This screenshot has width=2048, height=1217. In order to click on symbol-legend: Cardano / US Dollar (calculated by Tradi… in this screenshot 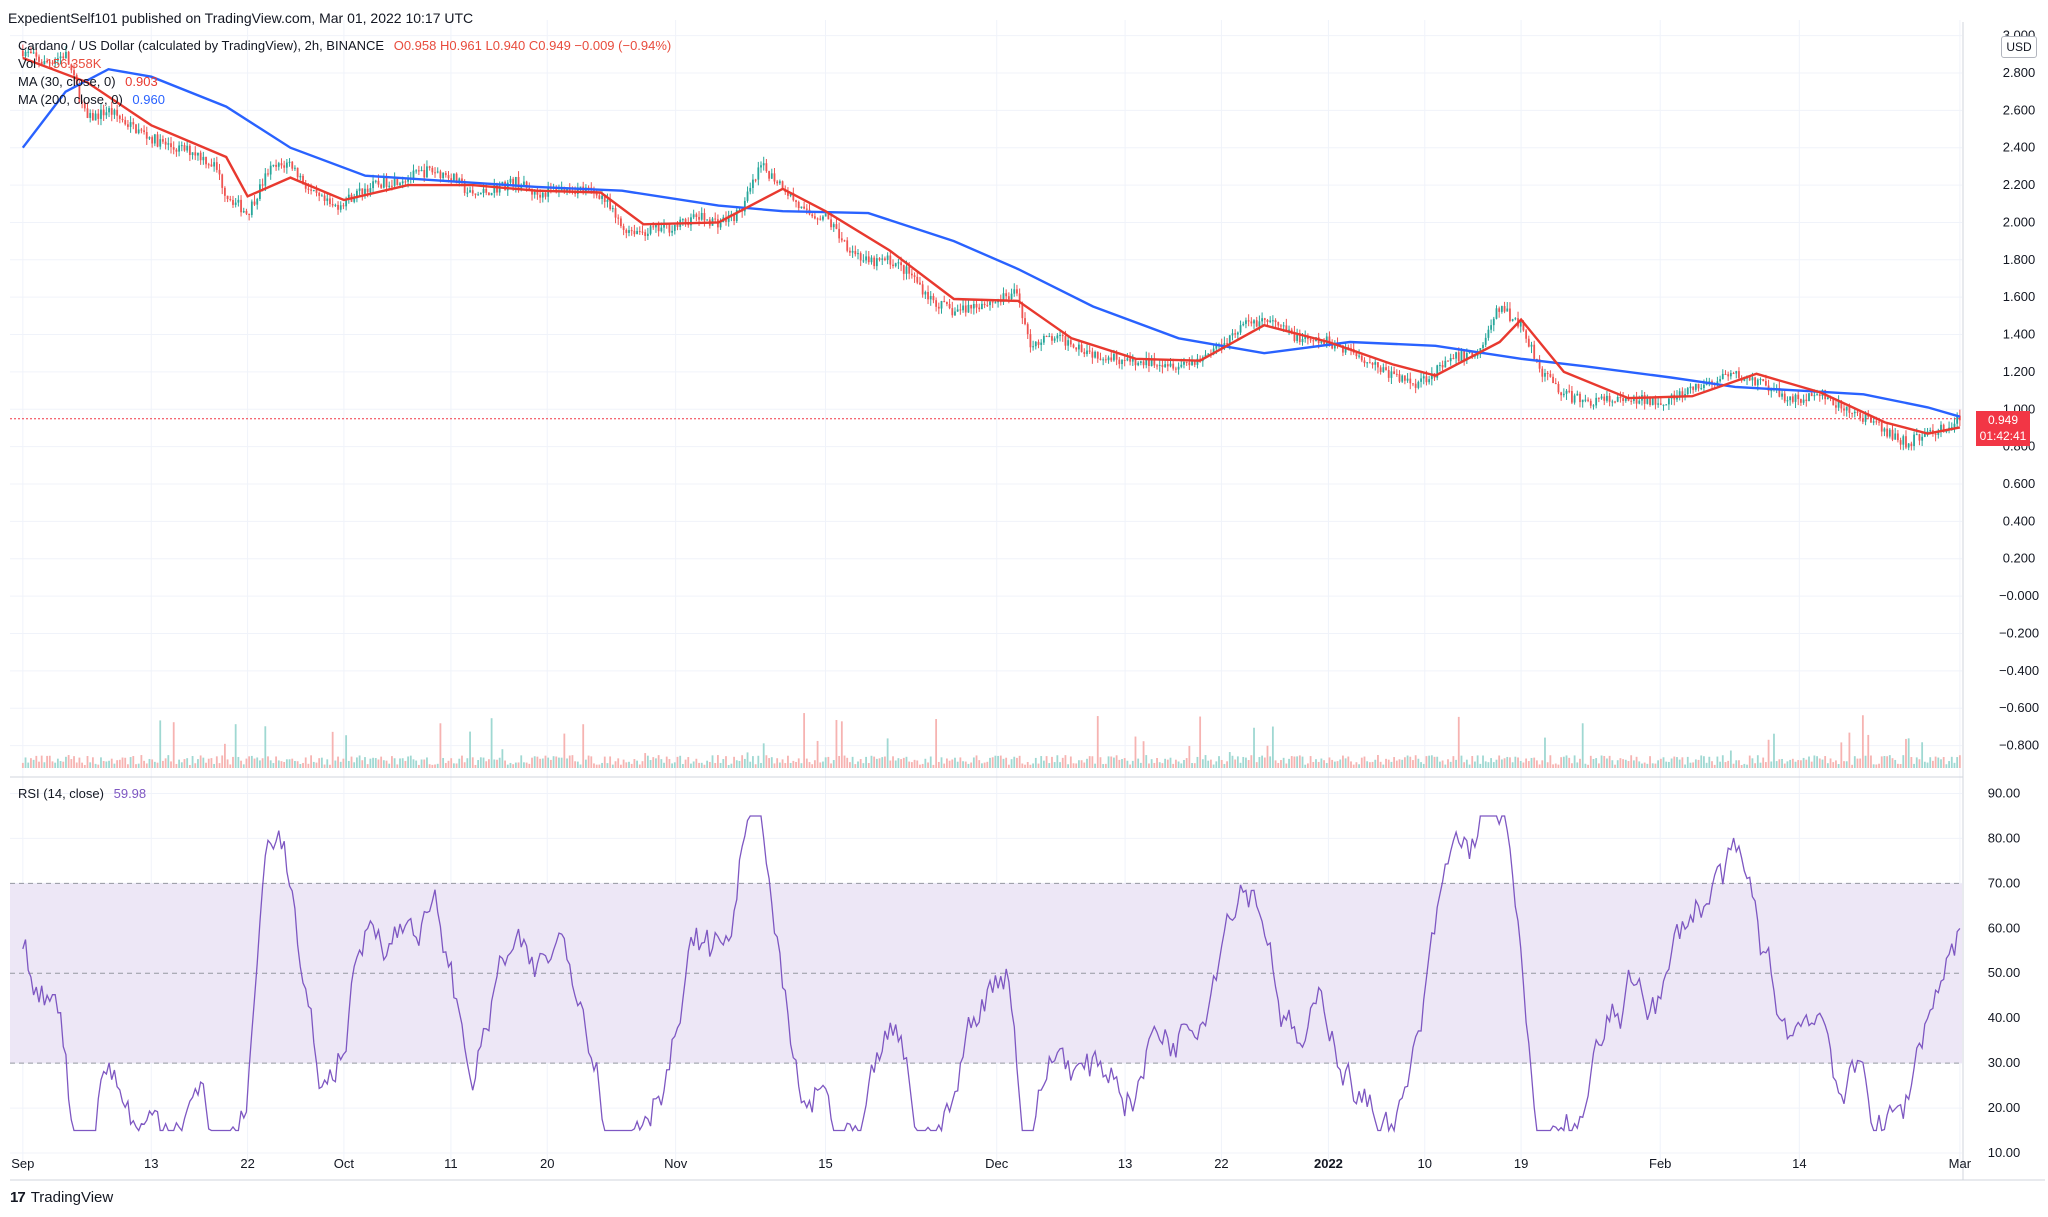, I will do `click(344, 45)`.